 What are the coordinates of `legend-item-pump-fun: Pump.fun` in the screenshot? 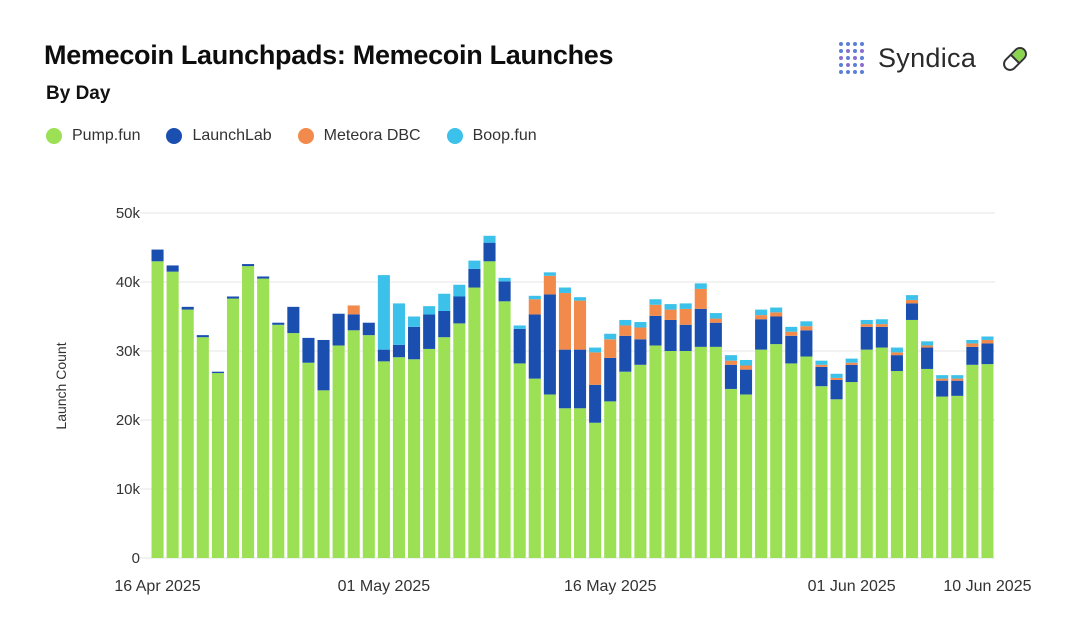 It's located at (93, 136).